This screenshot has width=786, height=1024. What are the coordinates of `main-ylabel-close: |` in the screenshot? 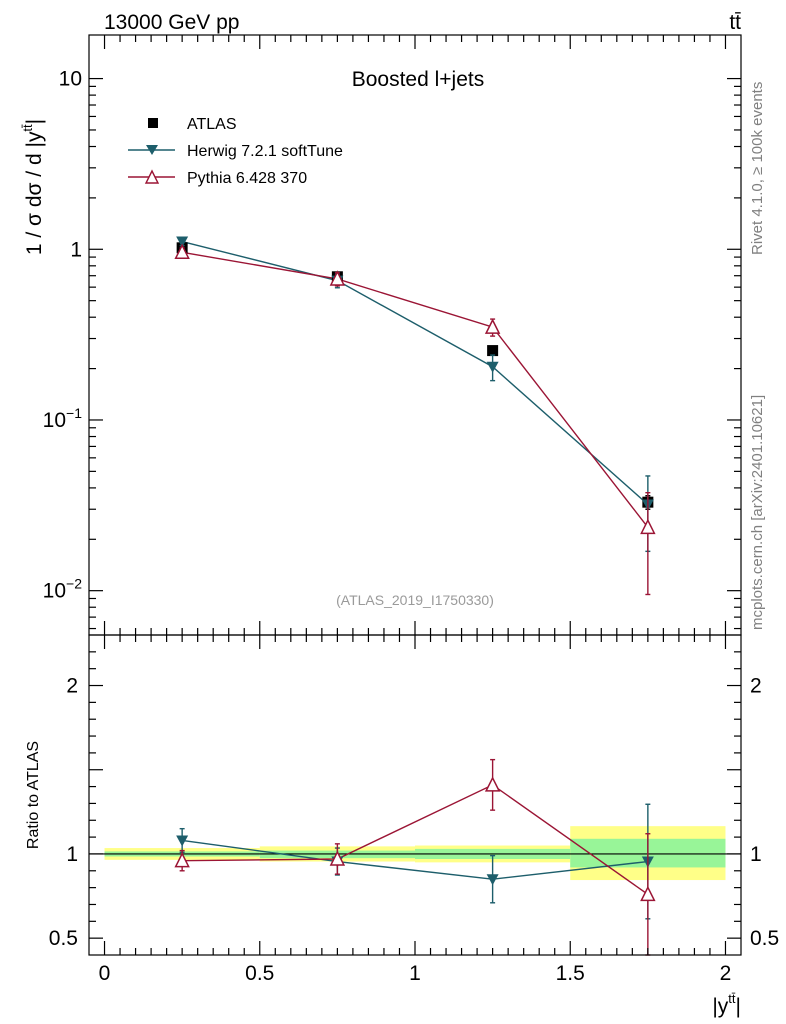 It's located at (34, 121).